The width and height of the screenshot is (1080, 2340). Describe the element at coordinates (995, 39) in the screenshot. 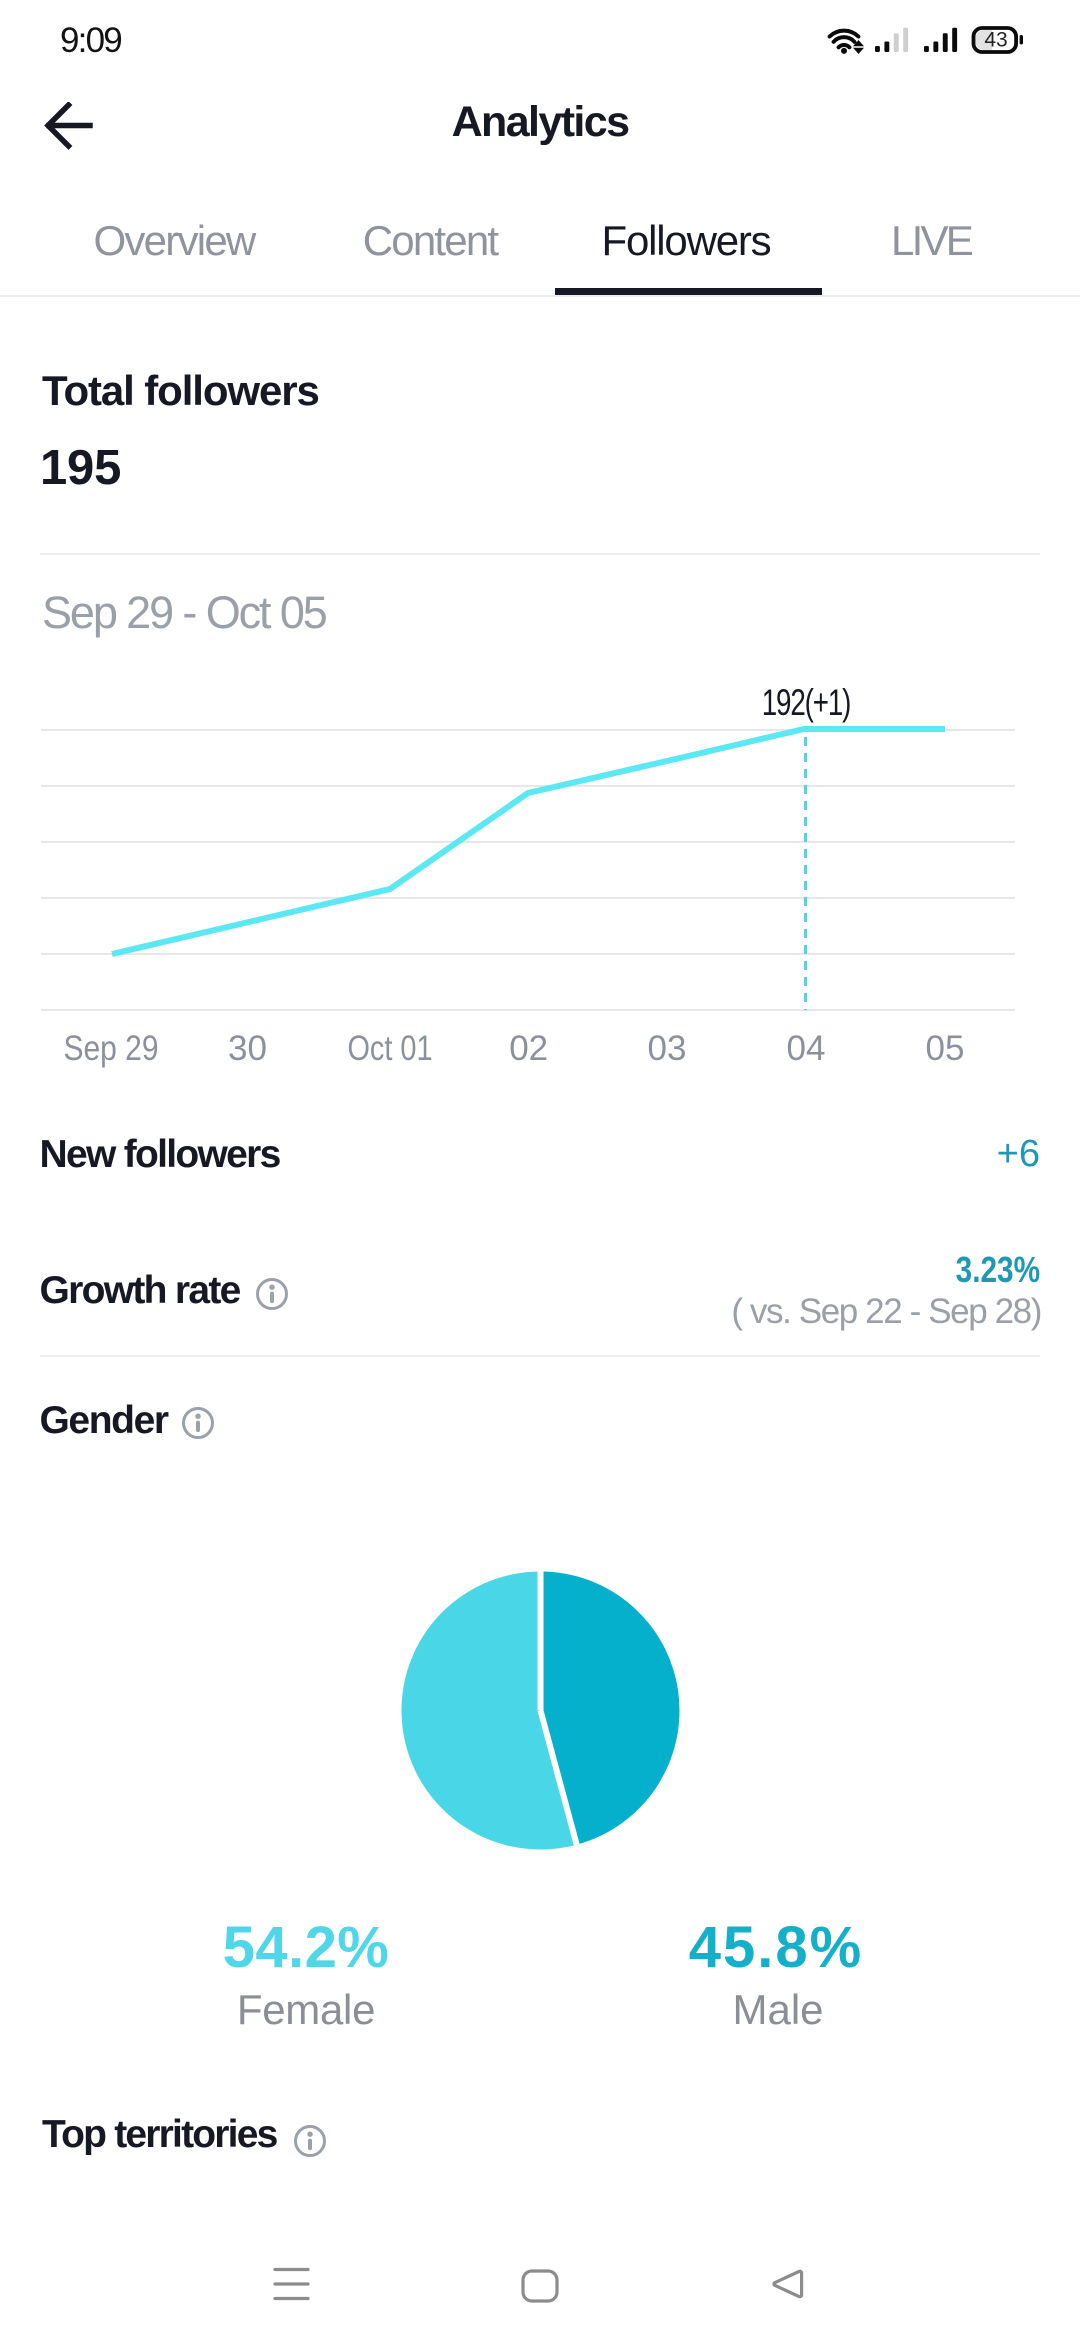

I see `svg-text: 43` at that location.